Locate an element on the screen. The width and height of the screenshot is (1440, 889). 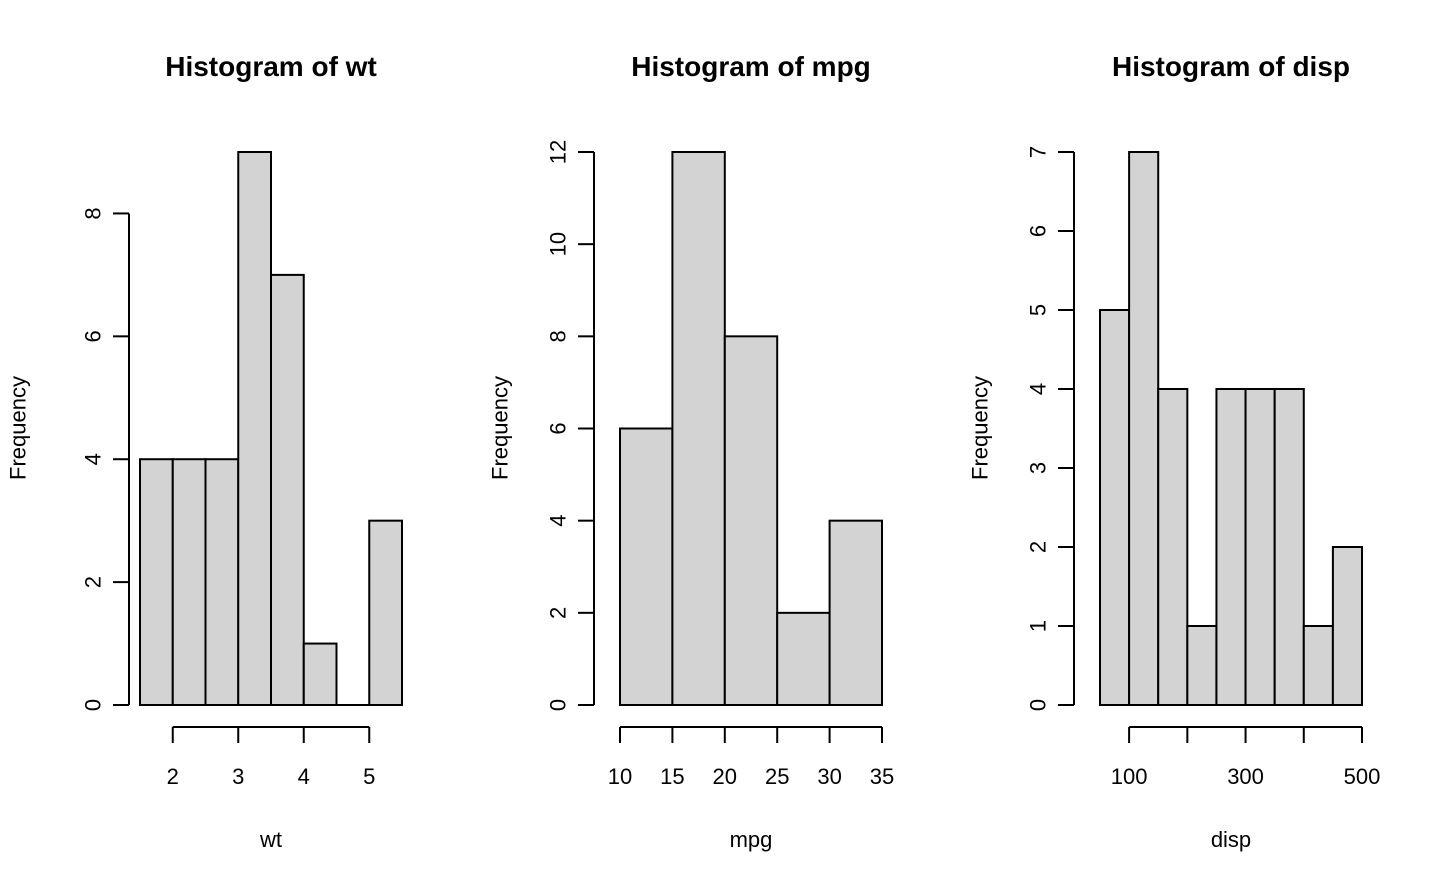
x-tick-label-mpg-4: 30 is located at coordinates (829, 776).